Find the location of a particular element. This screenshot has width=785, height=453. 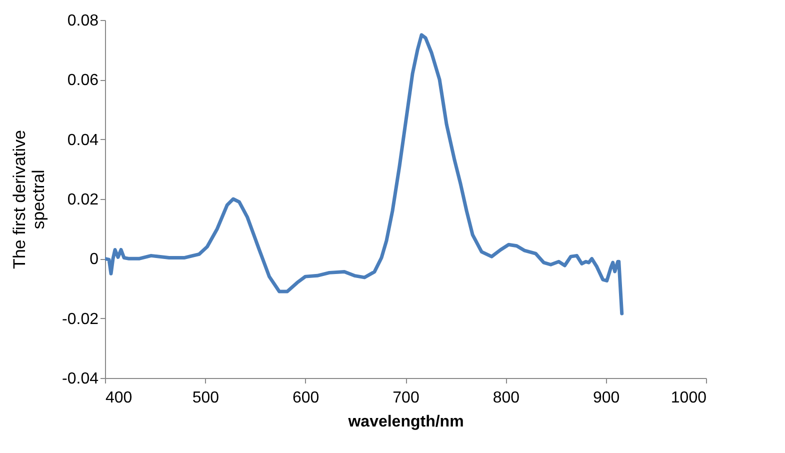

y-tick-label: 0.08 is located at coordinates (83, 21).